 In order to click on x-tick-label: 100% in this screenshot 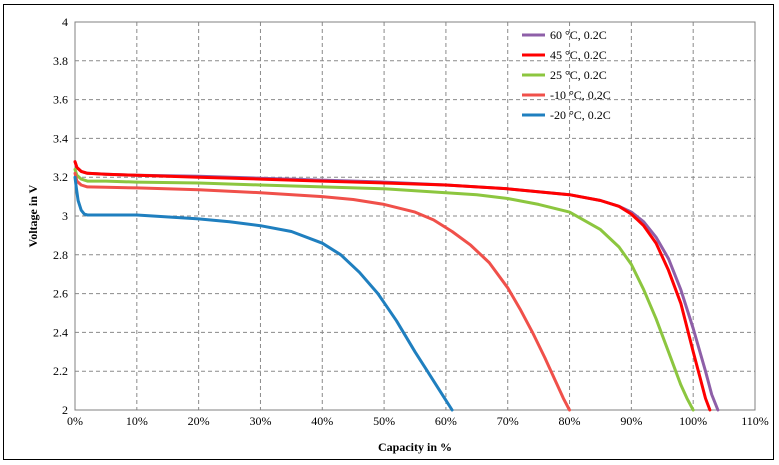, I will do `click(693, 421)`.